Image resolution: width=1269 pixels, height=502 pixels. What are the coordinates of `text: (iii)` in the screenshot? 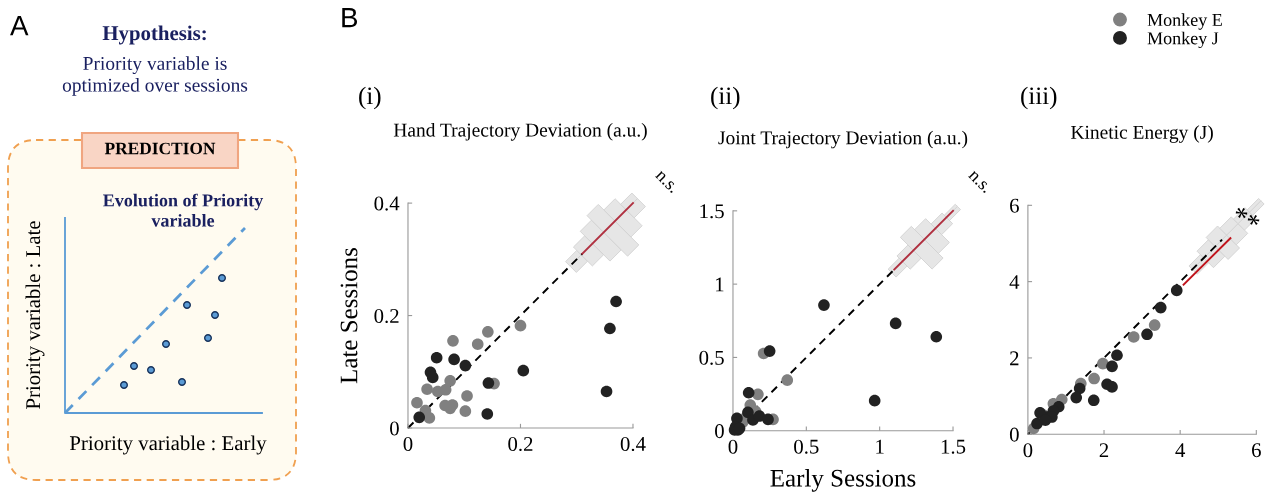 It's located at (1039, 98).